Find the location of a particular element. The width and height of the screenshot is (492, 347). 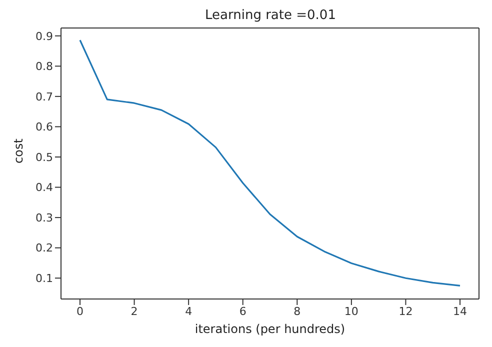

x-tick-label: 14 is located at coordinates (460, 311).